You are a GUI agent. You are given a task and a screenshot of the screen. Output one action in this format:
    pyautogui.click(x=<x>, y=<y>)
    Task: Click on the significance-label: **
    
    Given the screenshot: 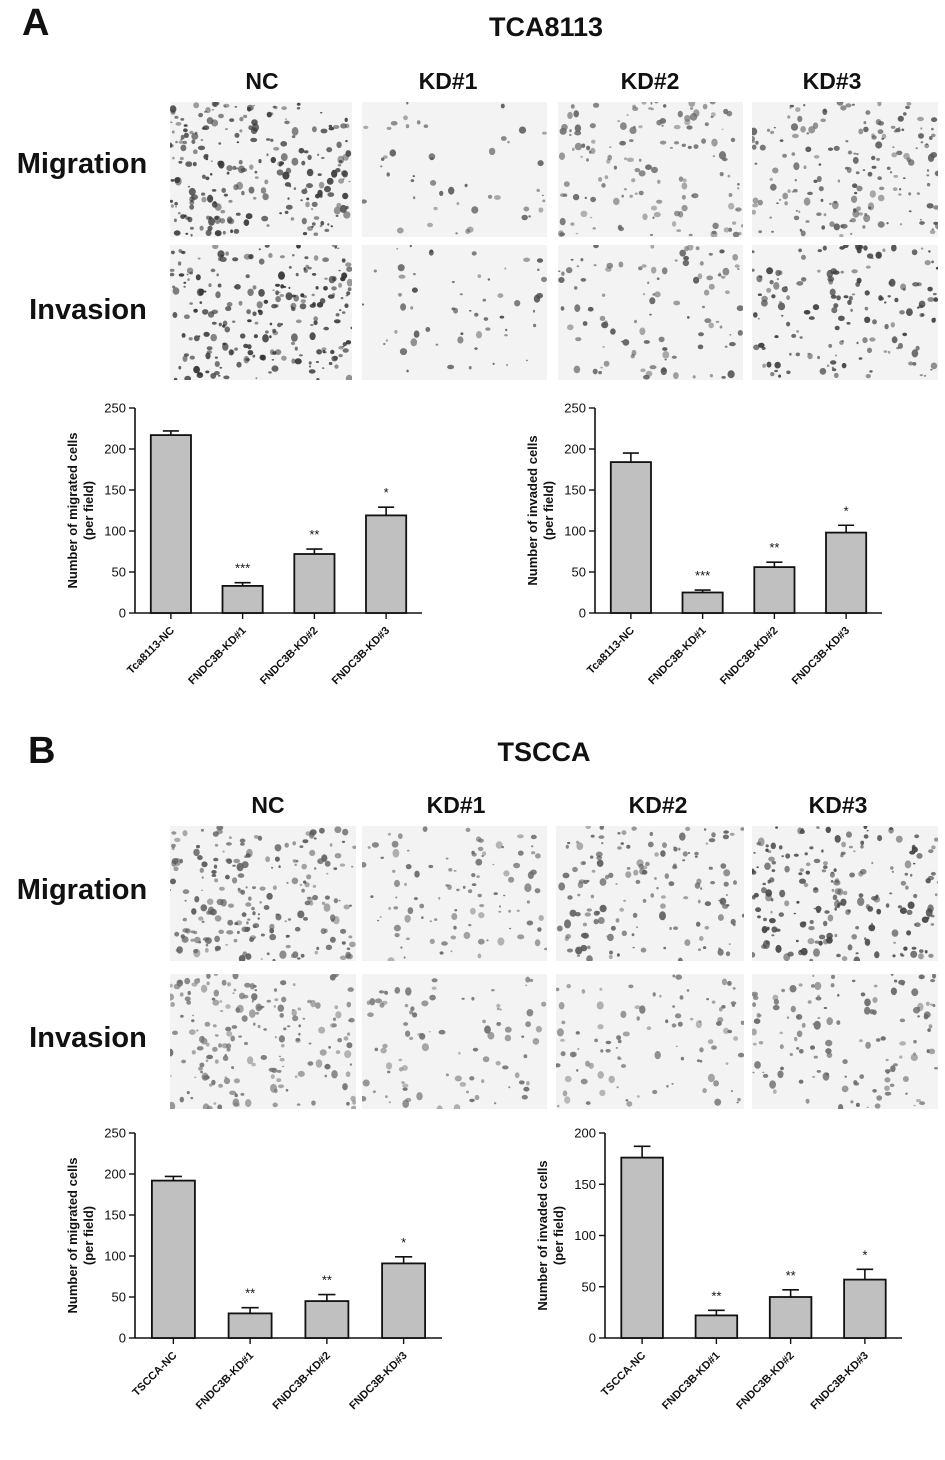 What is the action you would take?
    pyautogui.click(x=716, y=1295)
    